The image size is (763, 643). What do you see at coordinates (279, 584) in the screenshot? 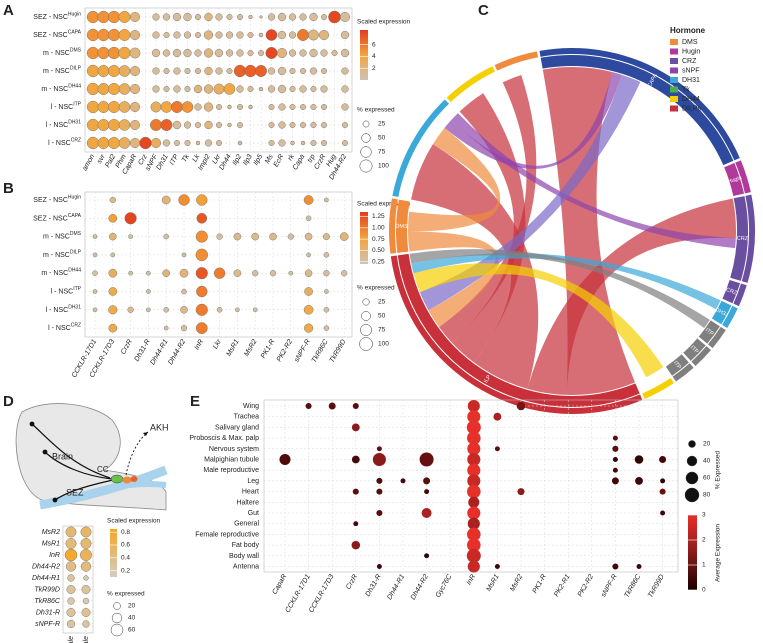
I see `x-tick-label: CapaR` at bounding box center [279, 584].